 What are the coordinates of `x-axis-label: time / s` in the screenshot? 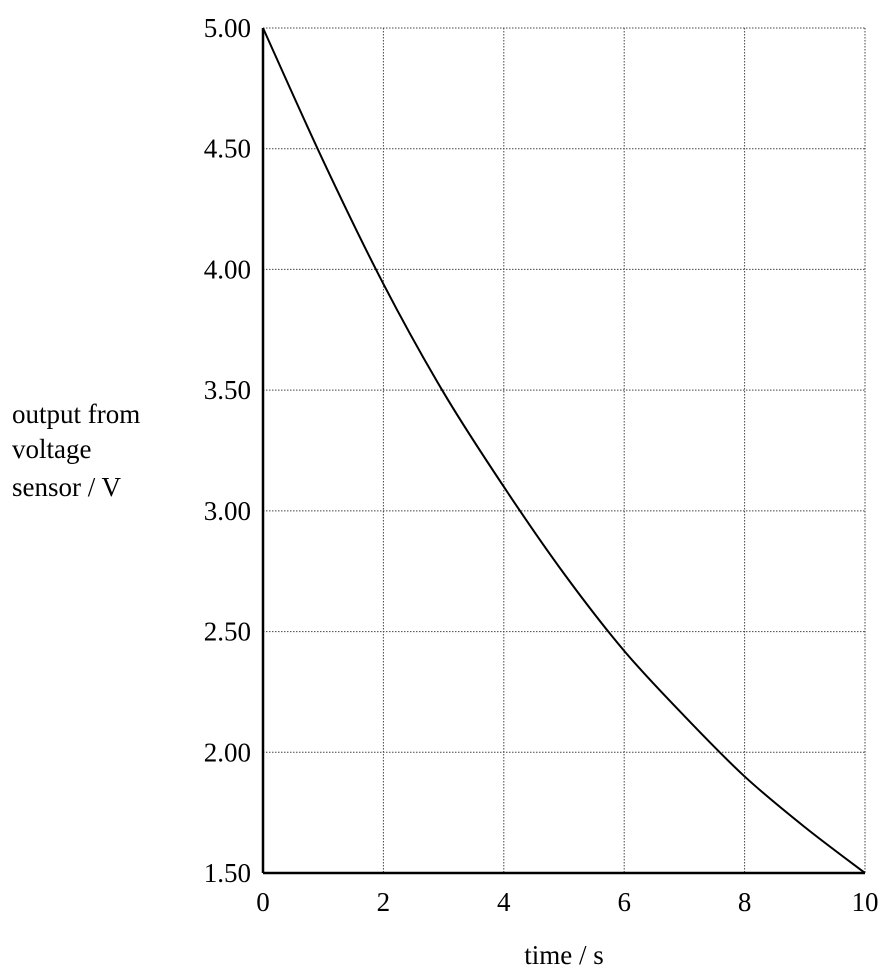 It's located at (564, 955).